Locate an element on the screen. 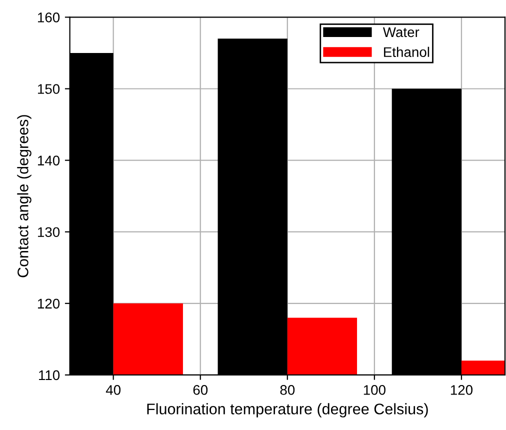 The image size is (506, 430). y-tick-label: 130 is located at coordinates (49, 232).